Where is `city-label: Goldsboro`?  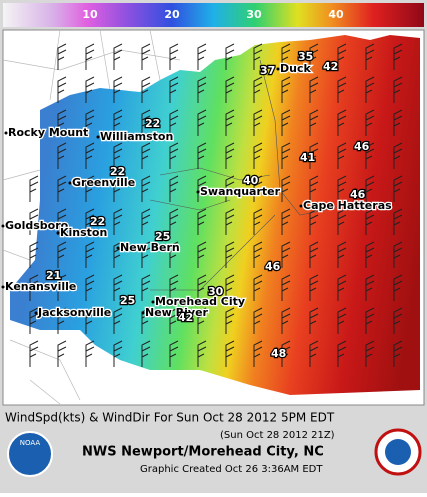 city-label: Goldsboro is located at coordinates (37, 225).